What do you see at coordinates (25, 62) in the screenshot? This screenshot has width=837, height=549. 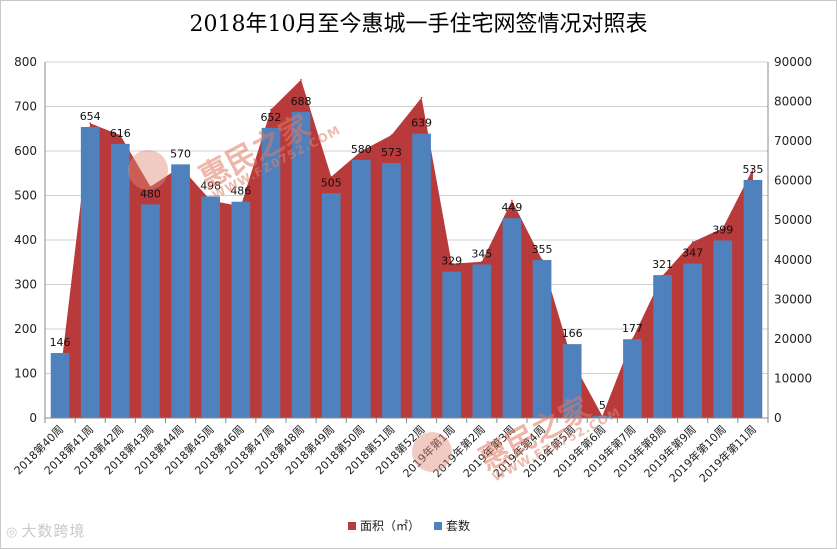 I see `y-left-tick-label: 800` at bounding box center [25, 62].